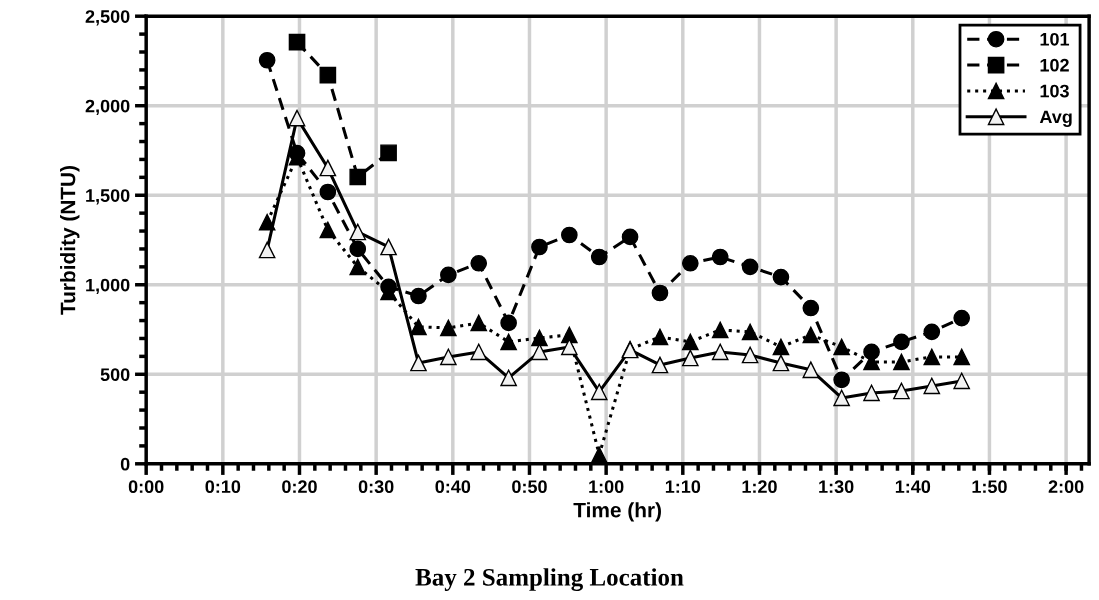 The width and height of the screenshot is (1099, 600). I want to click on legend-label: 102, so click(1054, 65).